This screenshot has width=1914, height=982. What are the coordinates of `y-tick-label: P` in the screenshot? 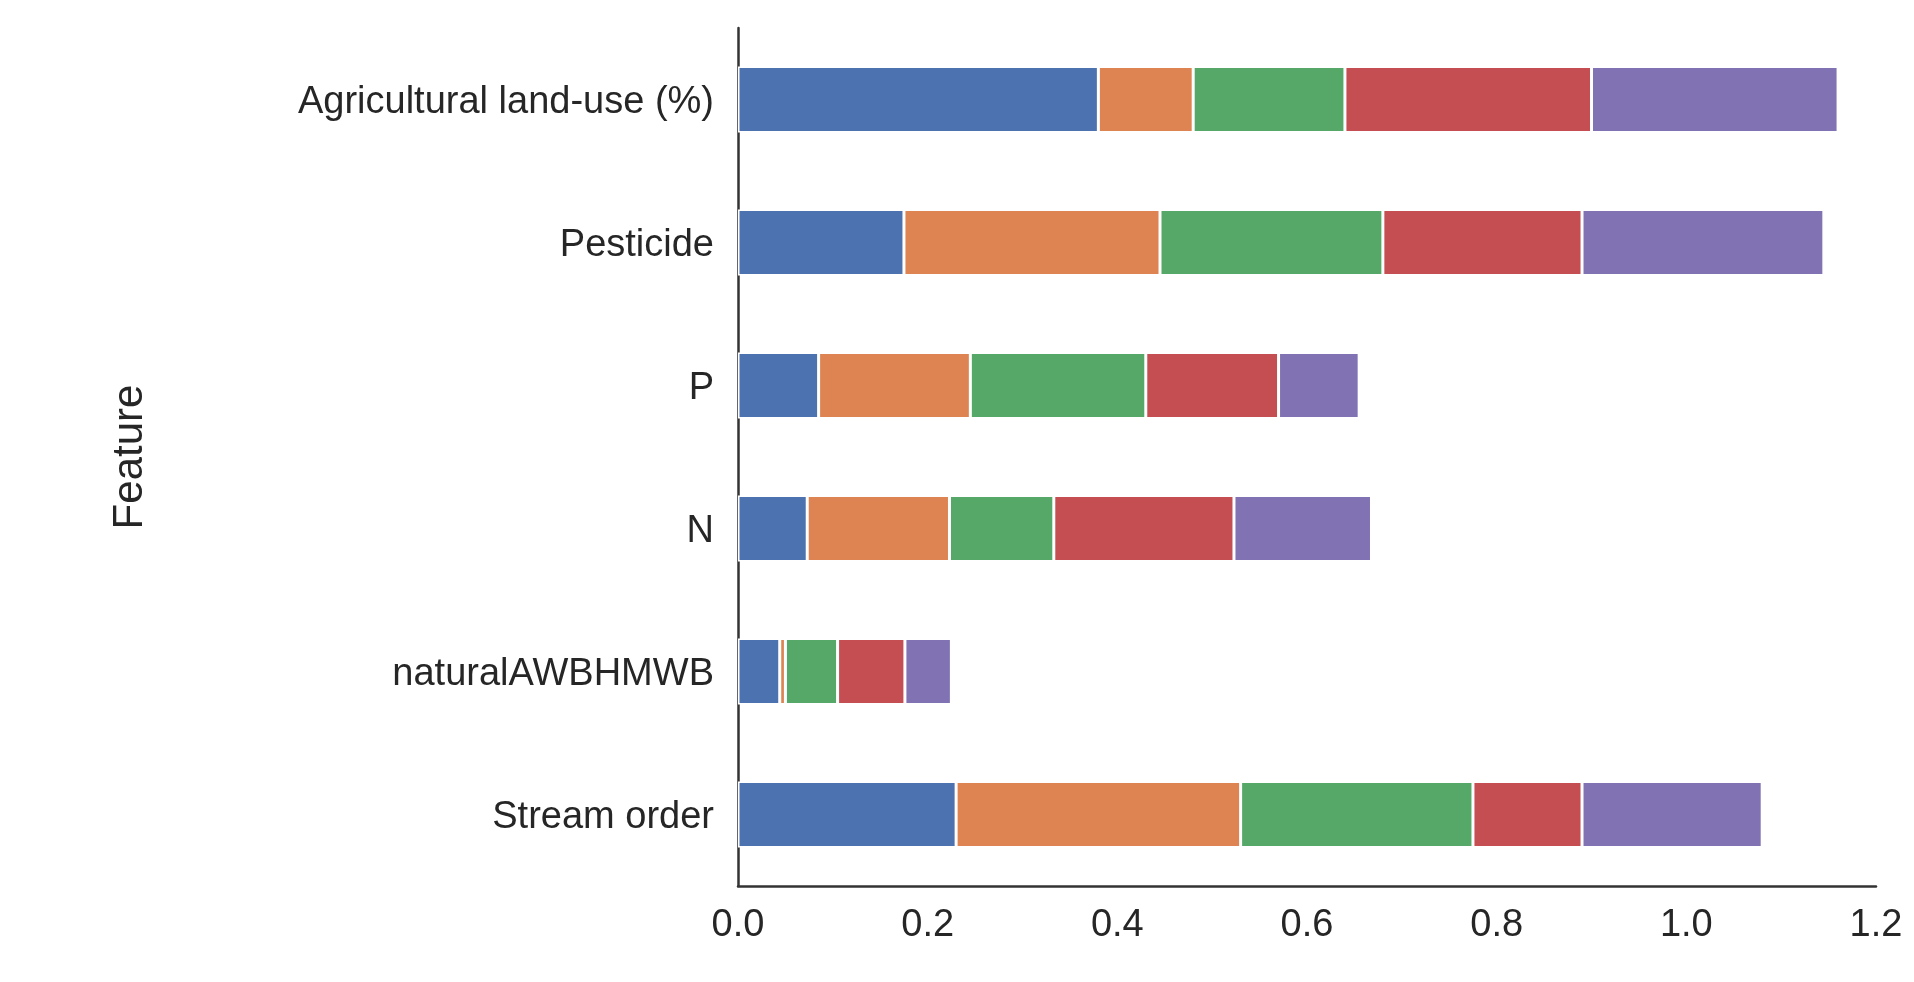 It's located at (701, 385).